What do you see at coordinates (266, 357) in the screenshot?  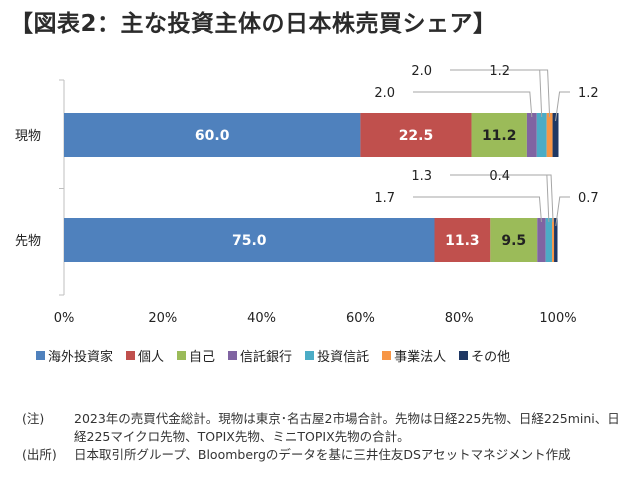 I see `legend-label: 信託銀行` at bounding box center [266, 357].